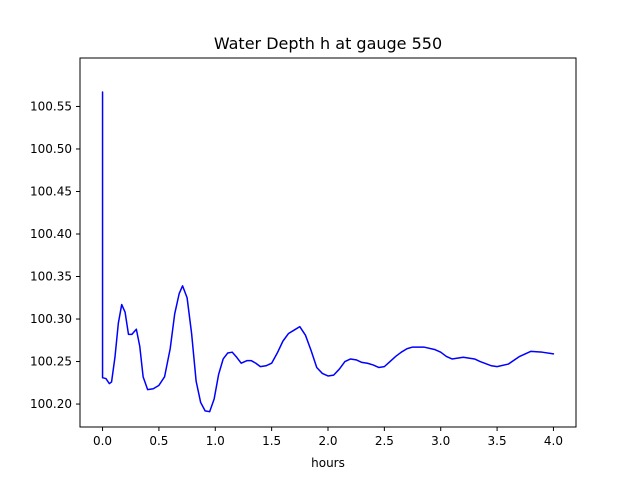 This screenshot has width=640, height=484. What do you see at coordinates (51, 149) in the screenshot?
I see `y-tick-label: 100.50` at bounding box center [51, 149].